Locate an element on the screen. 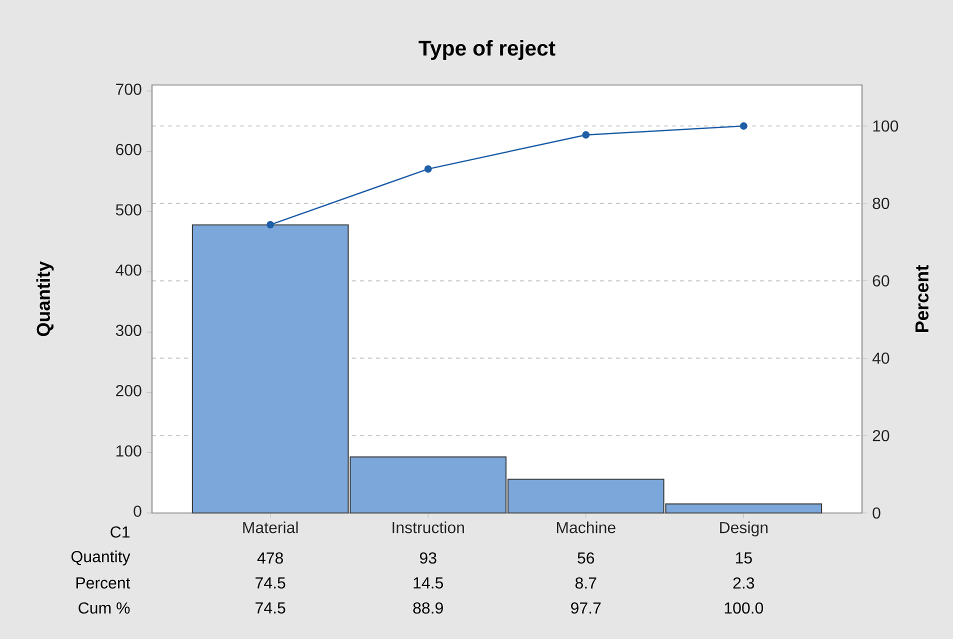 The width and height of the screenshot is (953, 639). x-tick-label: Machine is located at coordinates (586, 527).